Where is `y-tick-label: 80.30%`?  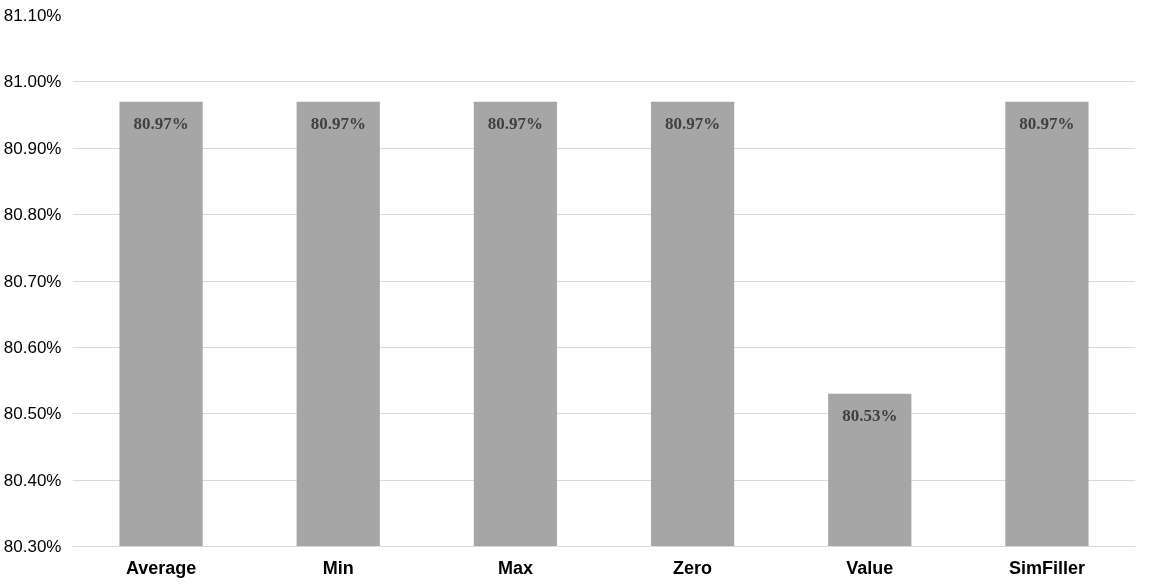
y-tick-label: 80.30% is located at coordinates (32, 546).